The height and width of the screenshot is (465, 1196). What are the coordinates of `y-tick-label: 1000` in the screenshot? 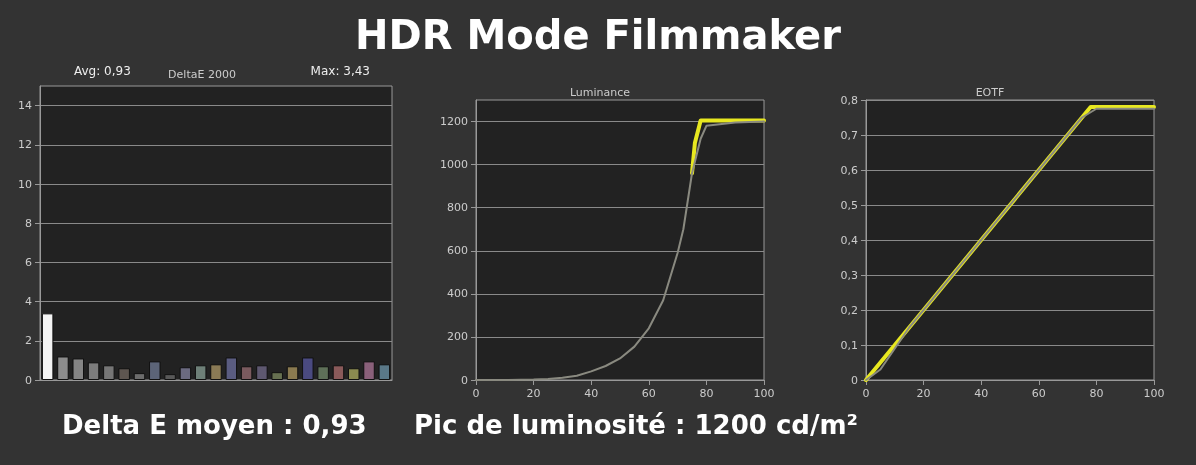 It's located at (454, 165).